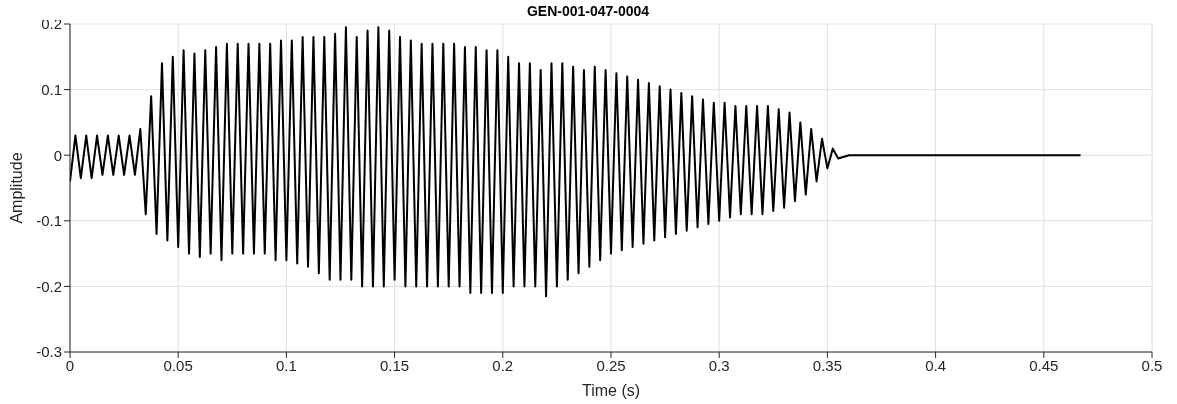  What do you see at coordinates (827, 365) in the screenshot?
I see `x-tick-label: 0.35` at bounding box center [827, 365].